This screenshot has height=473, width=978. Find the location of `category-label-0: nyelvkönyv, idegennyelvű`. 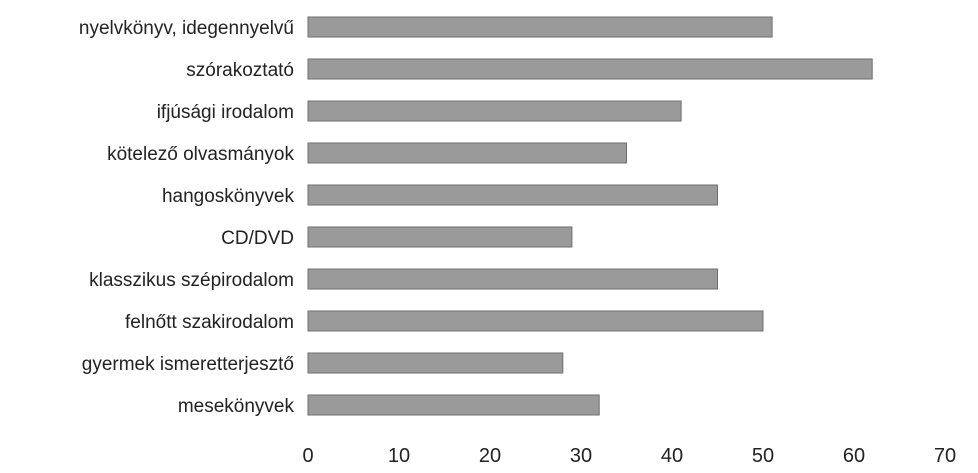

category-label-0: nyelvkönyv, idegennyelvű is located at coordinates (186, 28).